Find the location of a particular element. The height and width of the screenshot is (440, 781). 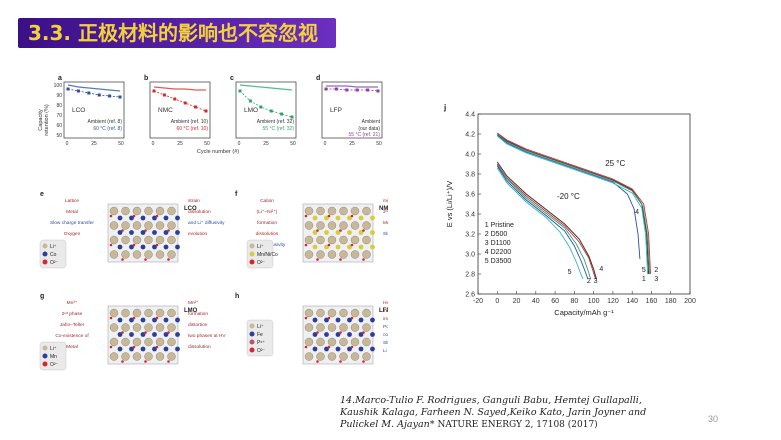

legend-atom-label: O²⁻ is located at coordinates (261, 351).